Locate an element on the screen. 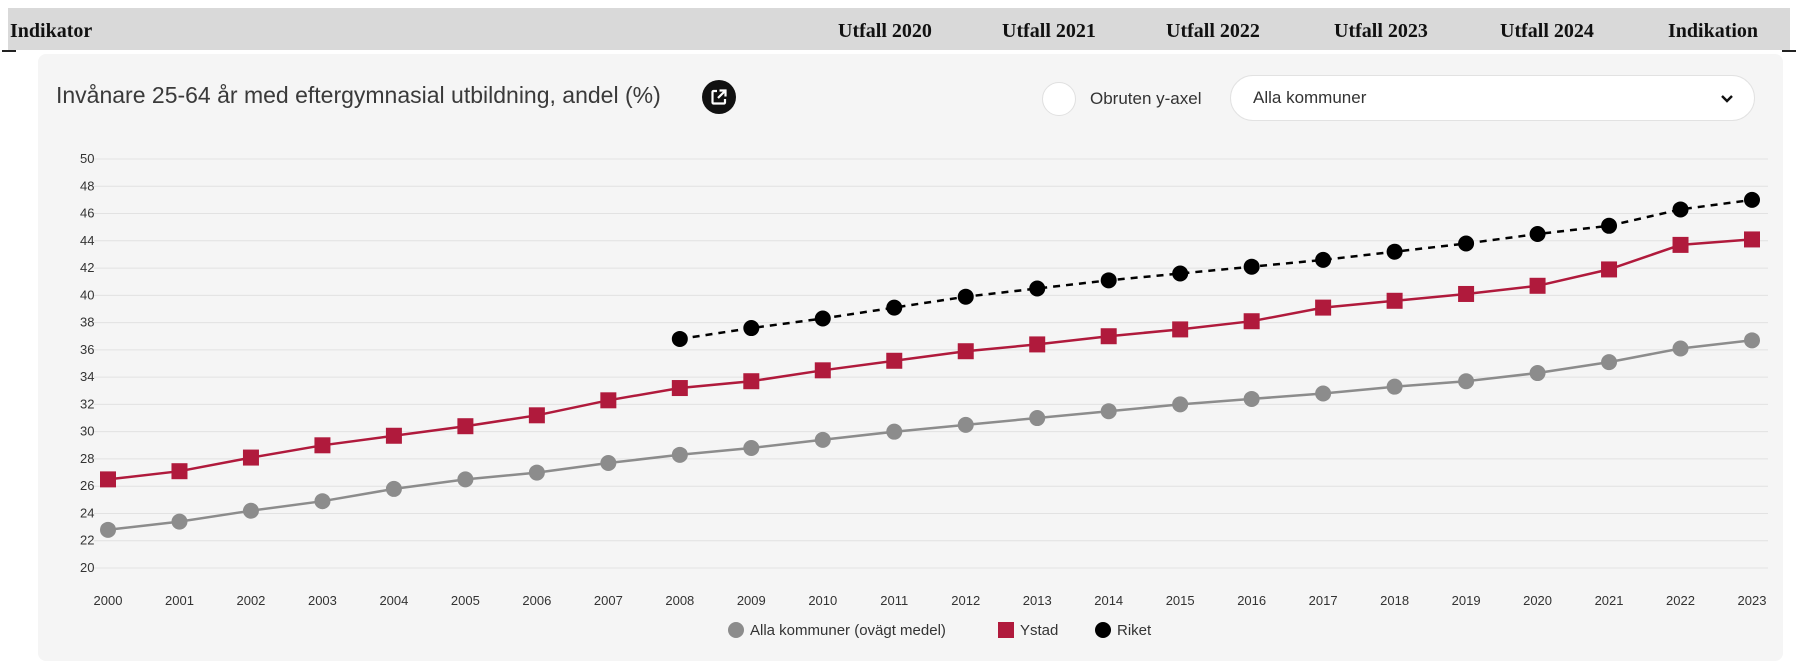 This screenshot has height=661, width=1798. unbroken-y-axis-label: Obruten y-axel is located at coordinates (1146, 98).